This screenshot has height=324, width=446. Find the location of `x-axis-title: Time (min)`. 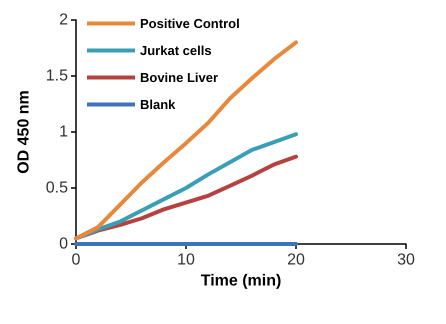

x-axis-title: Time (min) is located at coordinates (241, 281).